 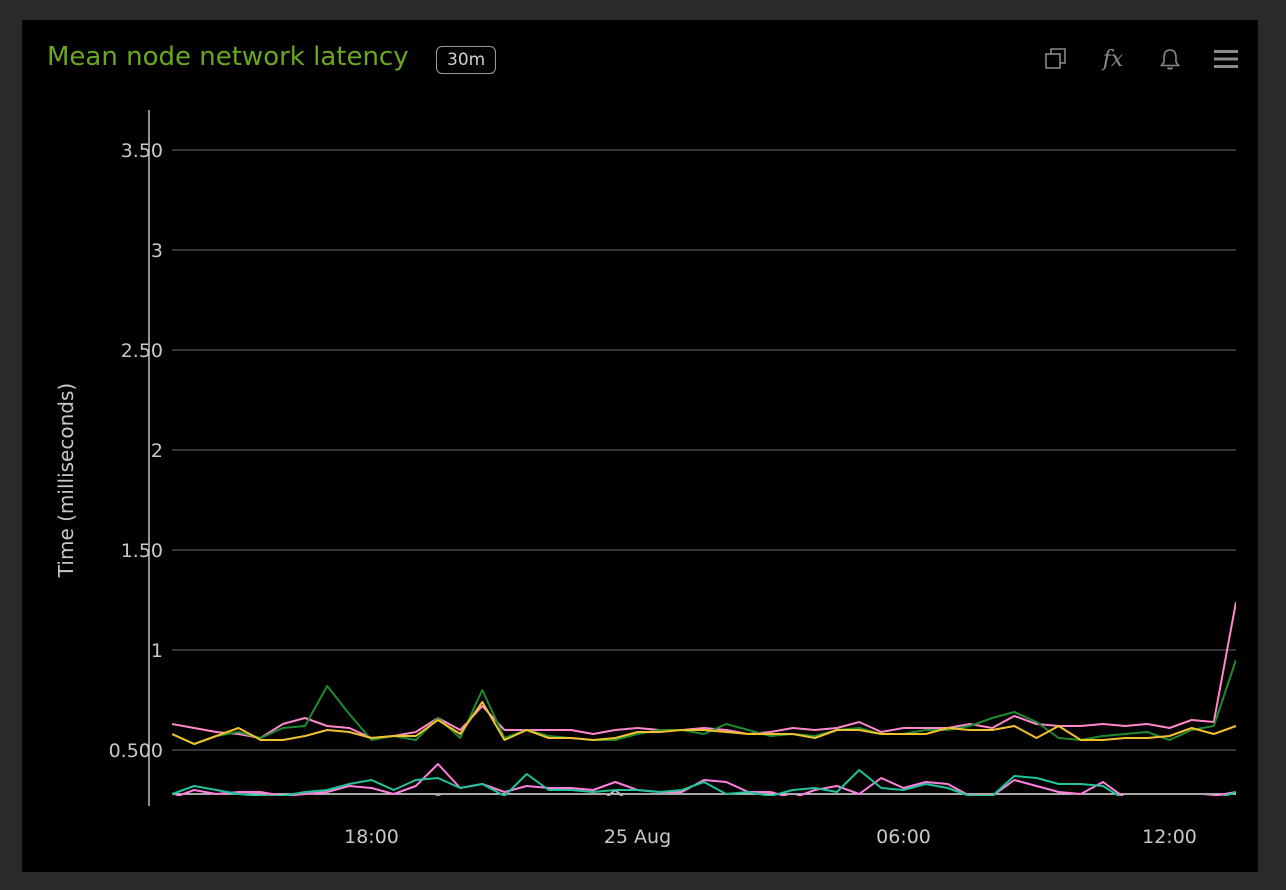 I want to click on x-tick-label: 25 Aug, so click(x=637, y=837).